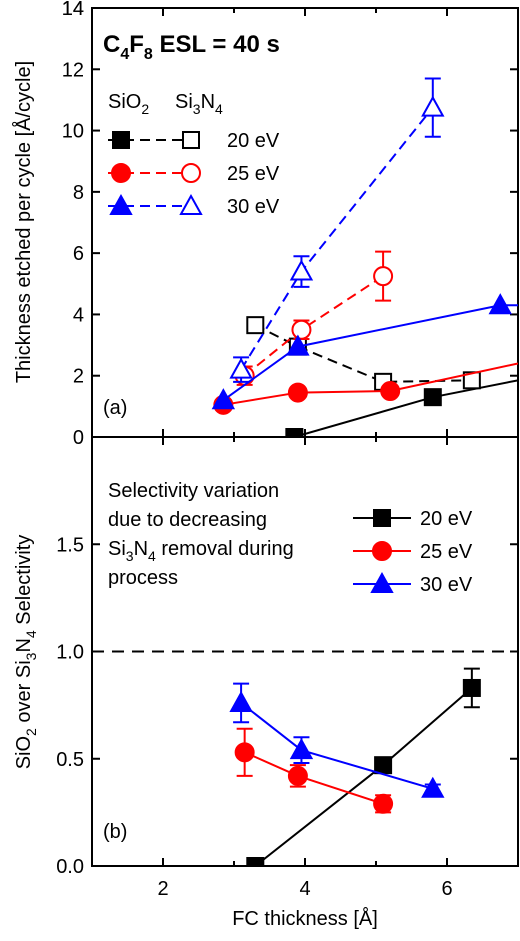 The width and height of the screenshot is (520, 941). I want to click on x-tick-label: 6, so click(446, 889).